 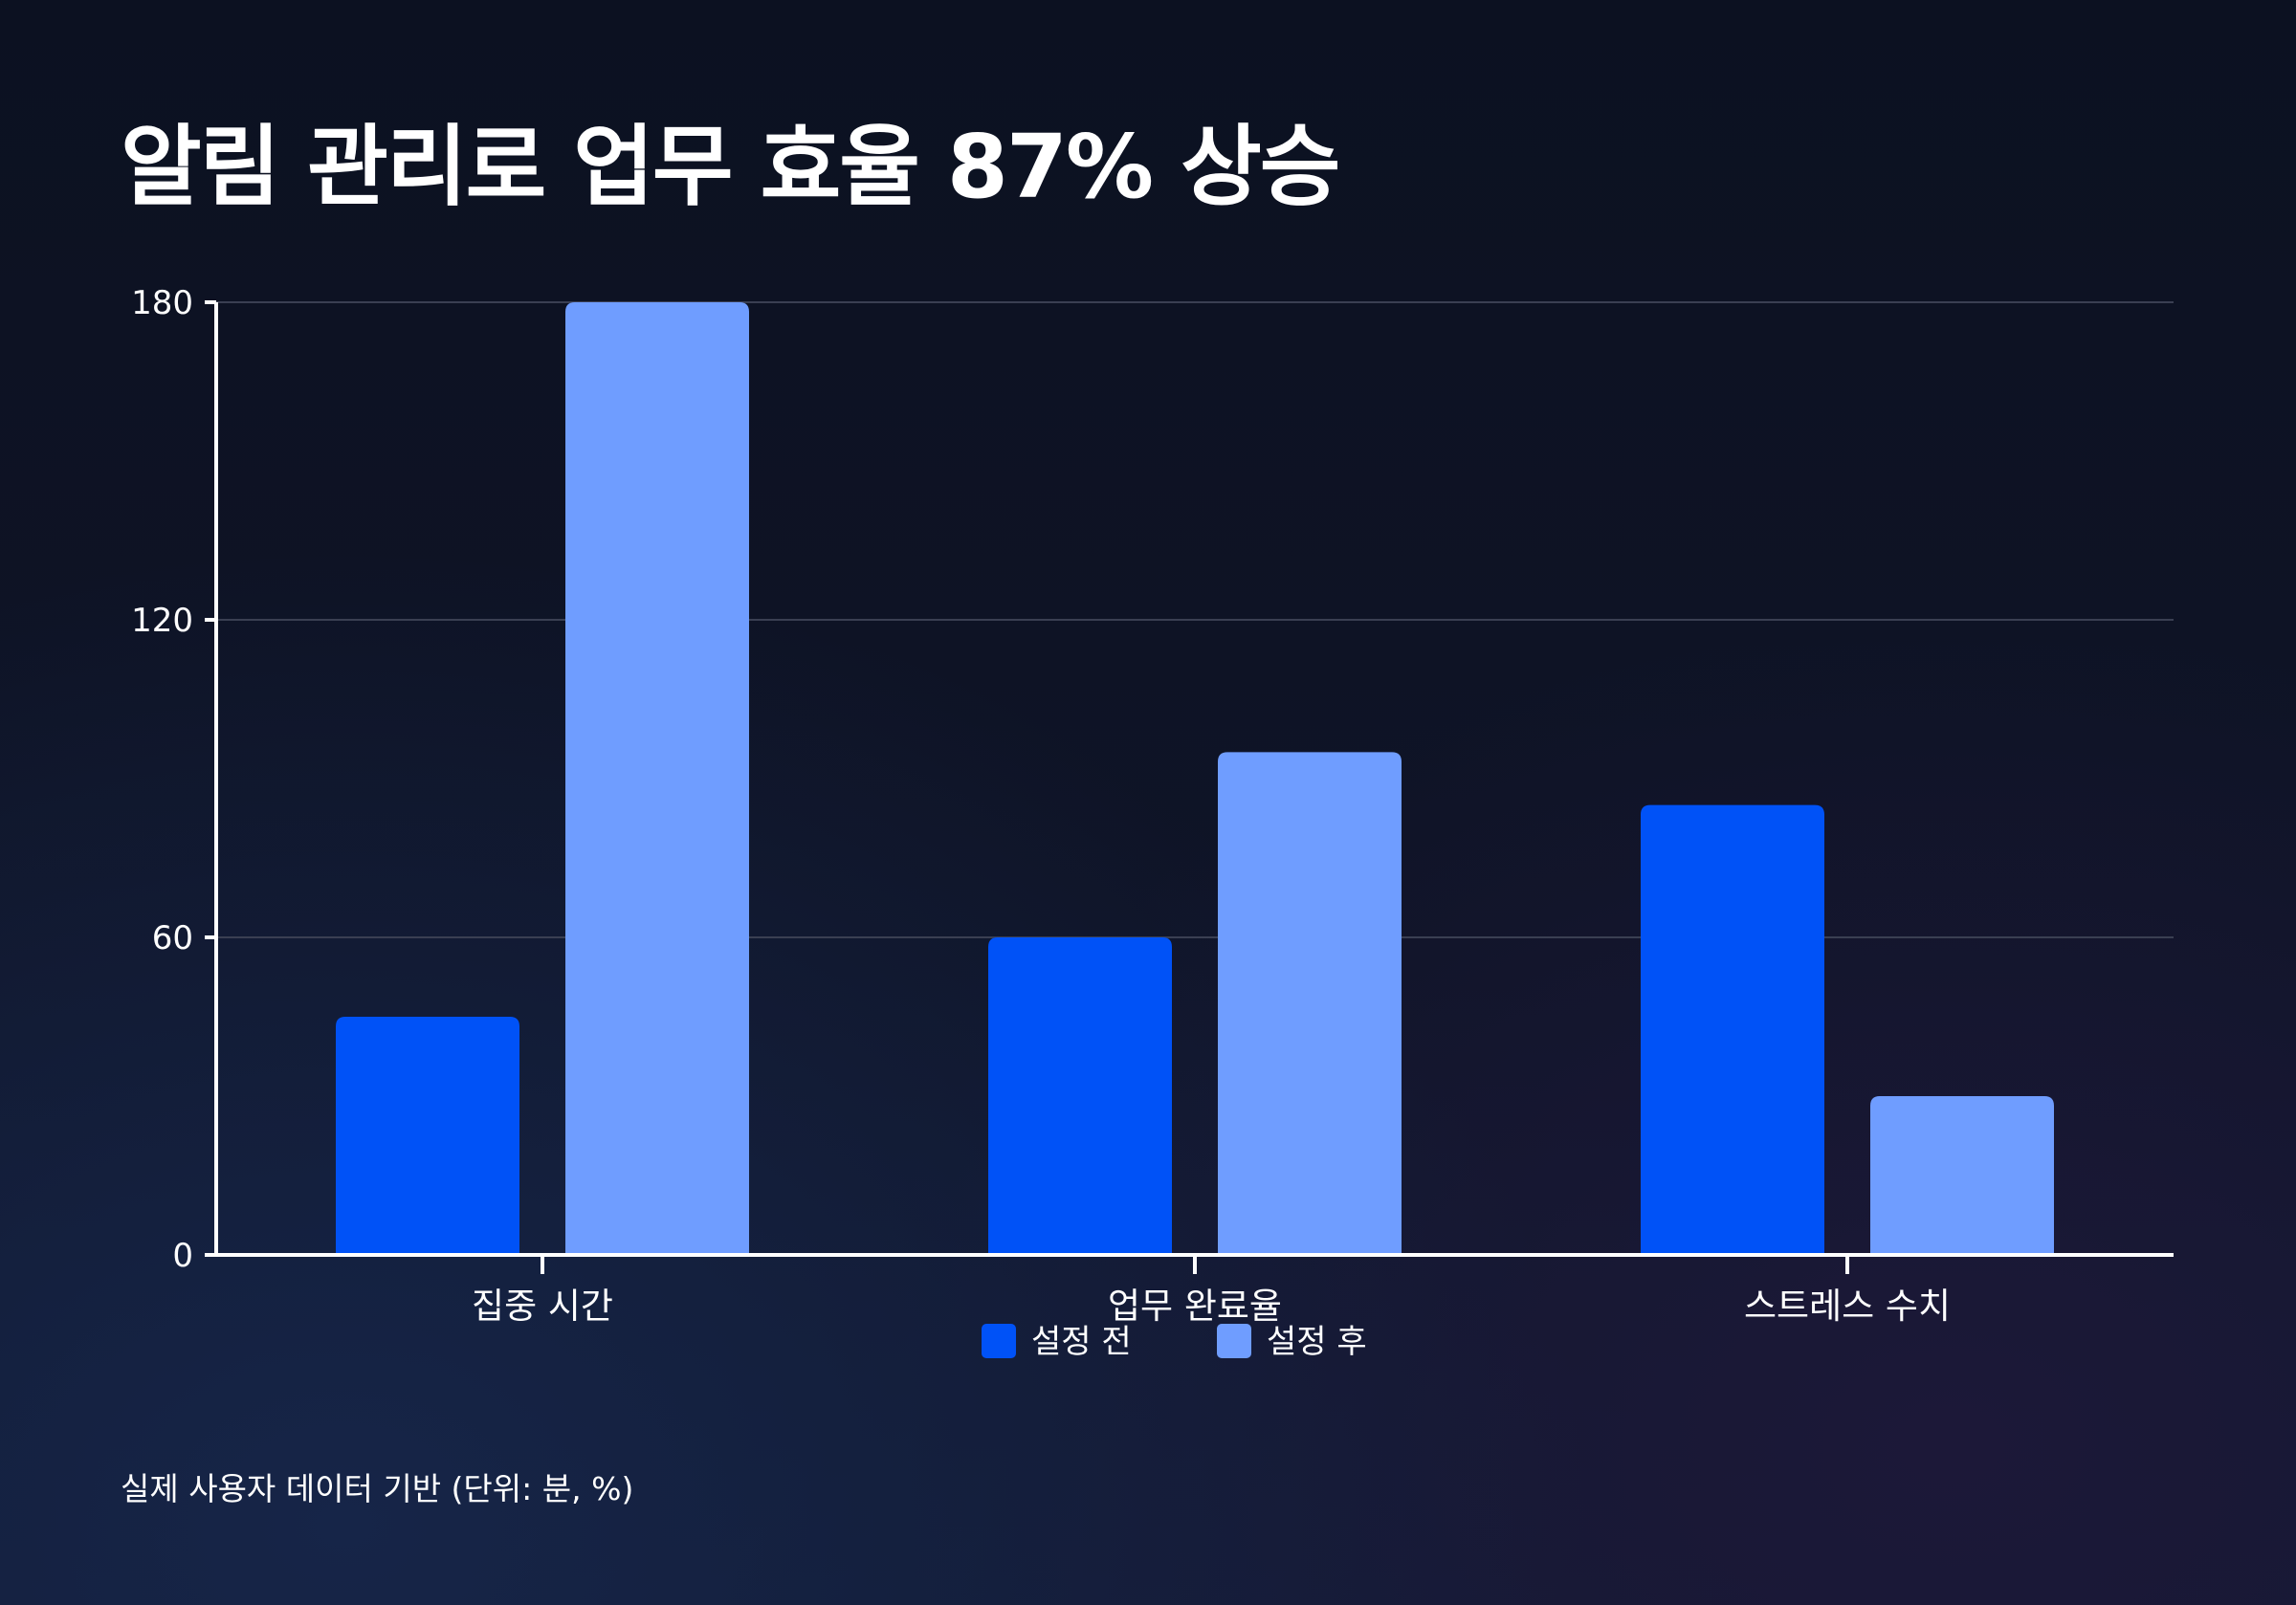 I want to click on x-tick-label: 스트레스 수치, so click(x=1848, y=1306).